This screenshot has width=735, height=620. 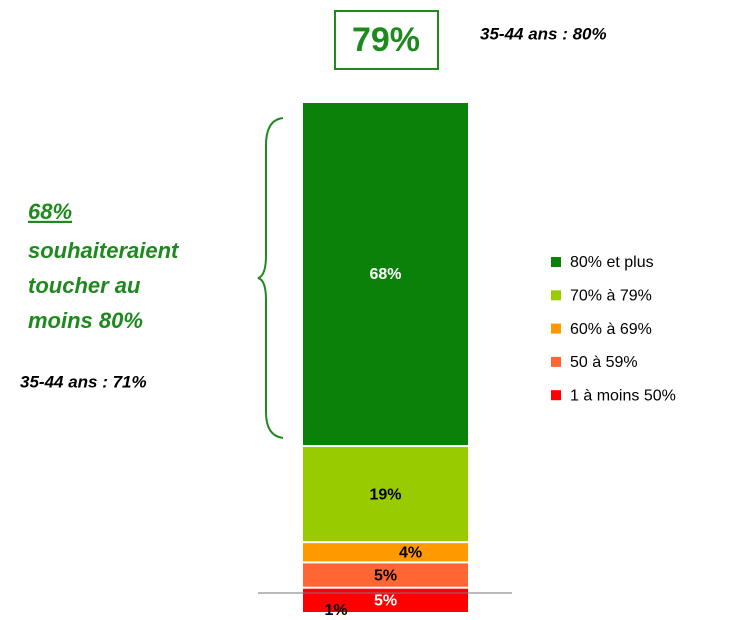 I want to click on brace-text: toucher au, so click(x=84, y=285).